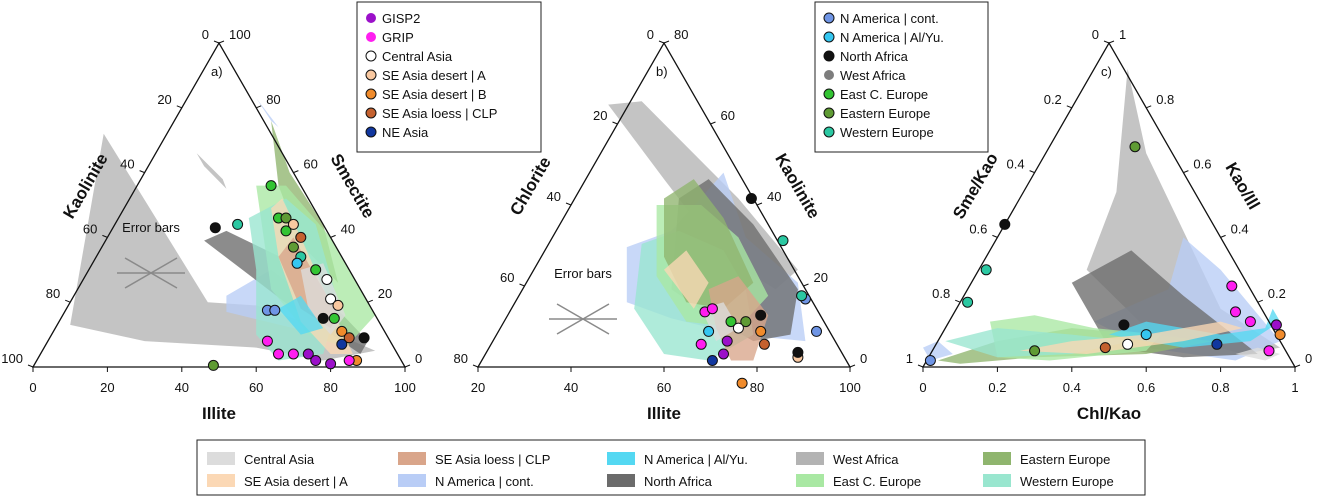 The height and width of the screenshot is (499, 1328). I want to click on legend-label: Western Europe, so click(887, 132).